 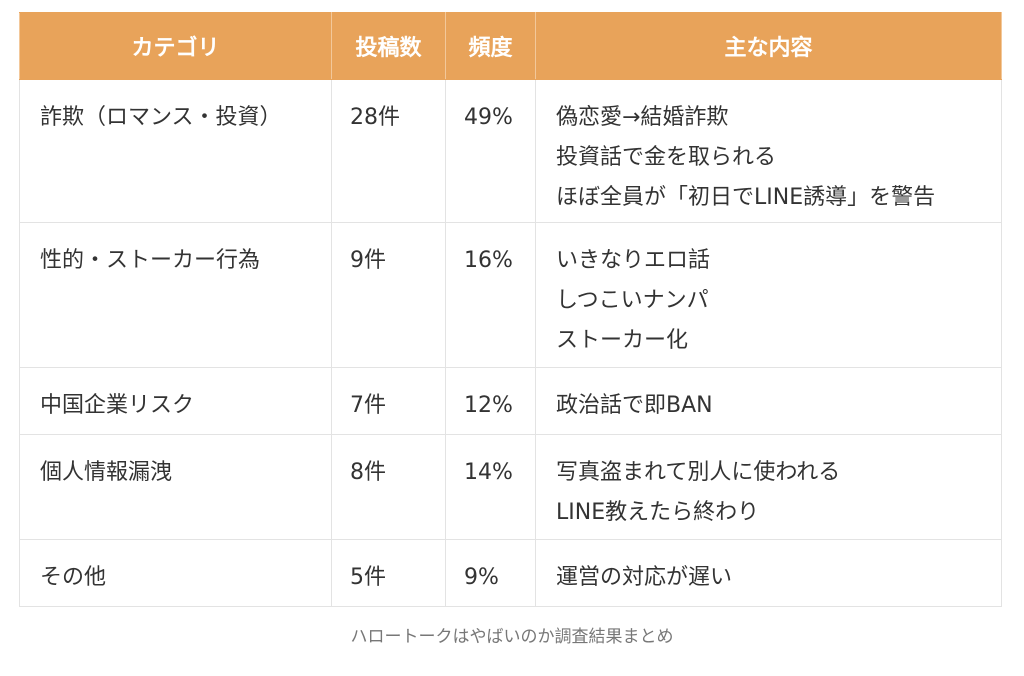 What do you see at coordinates (622, 340) in the screenshot?
I see `content-line: ストーカー化` at bounding box center [622, 340].